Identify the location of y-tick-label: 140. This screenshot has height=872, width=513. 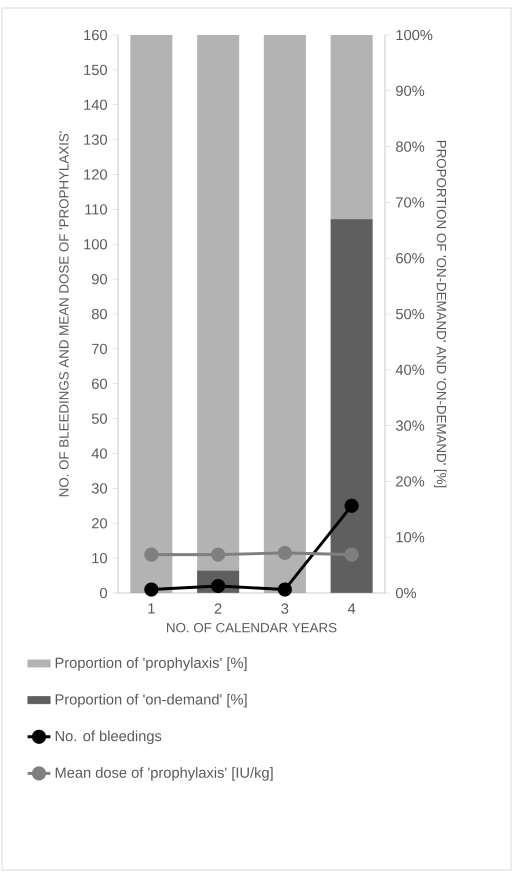
(96, 105).